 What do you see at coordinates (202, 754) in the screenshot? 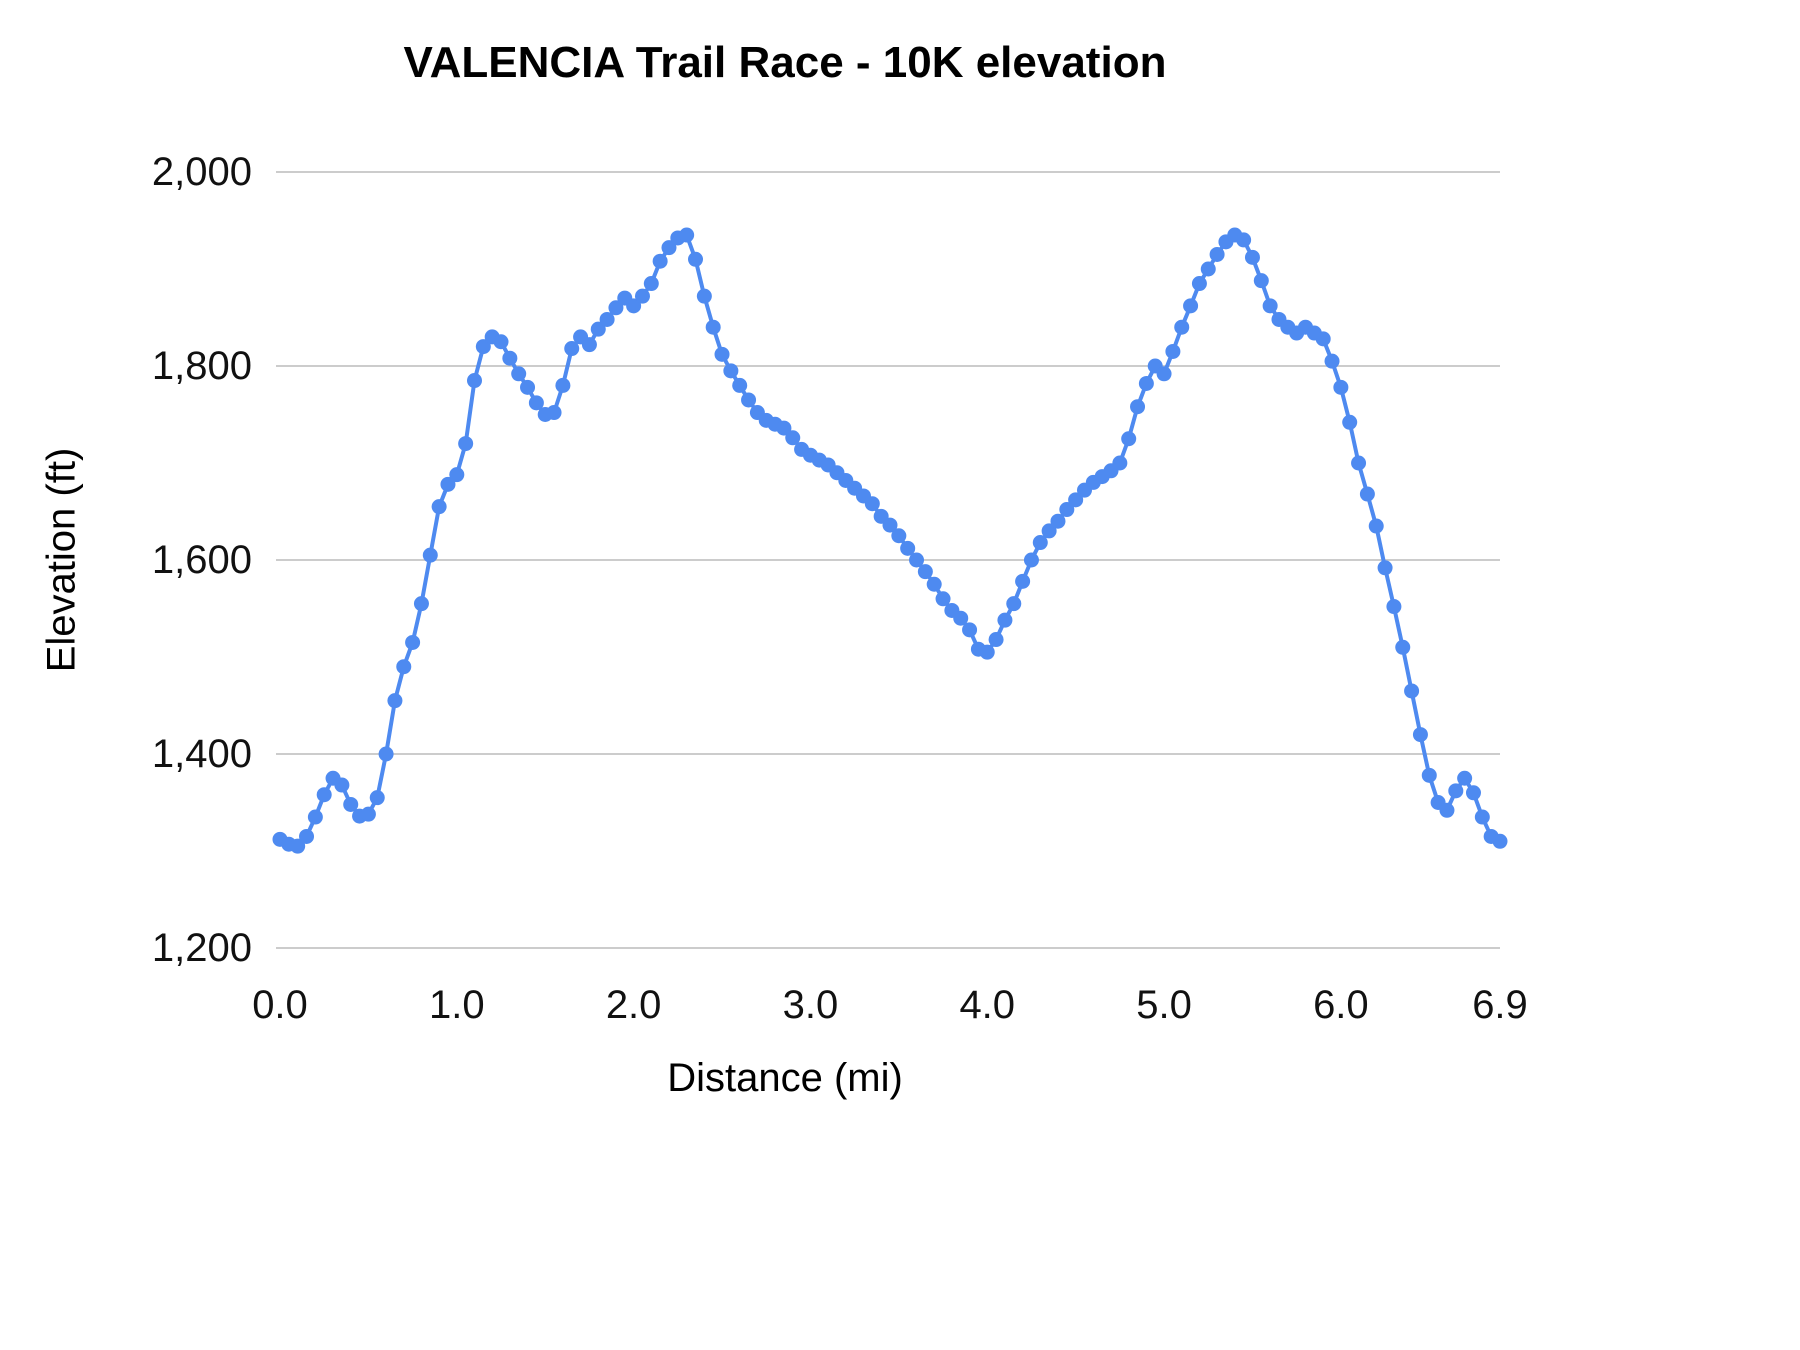
I see `y-tick-label: 1,400` at bounding box center [202, 754].